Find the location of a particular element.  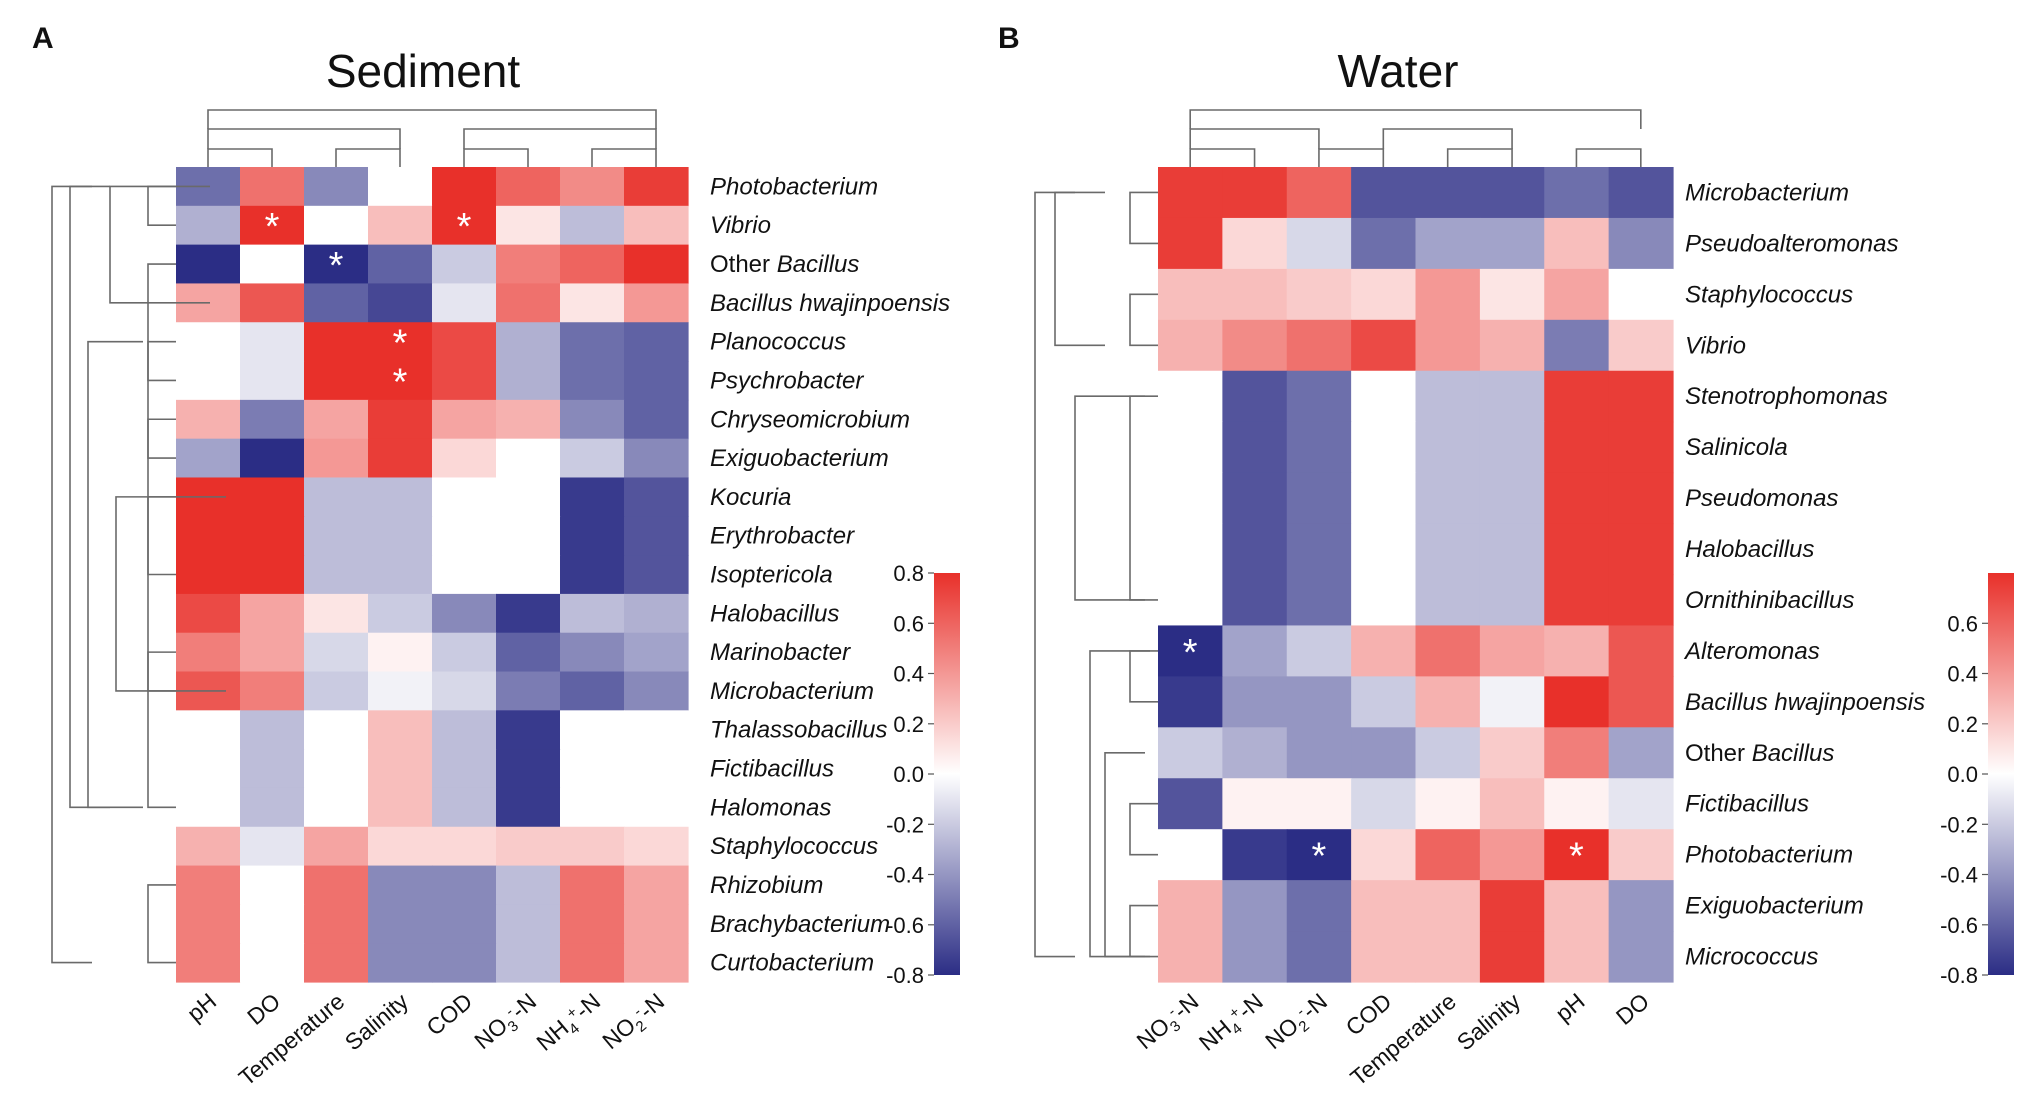

label-fragment: Rhizobium is located at coordinates (766, 885).